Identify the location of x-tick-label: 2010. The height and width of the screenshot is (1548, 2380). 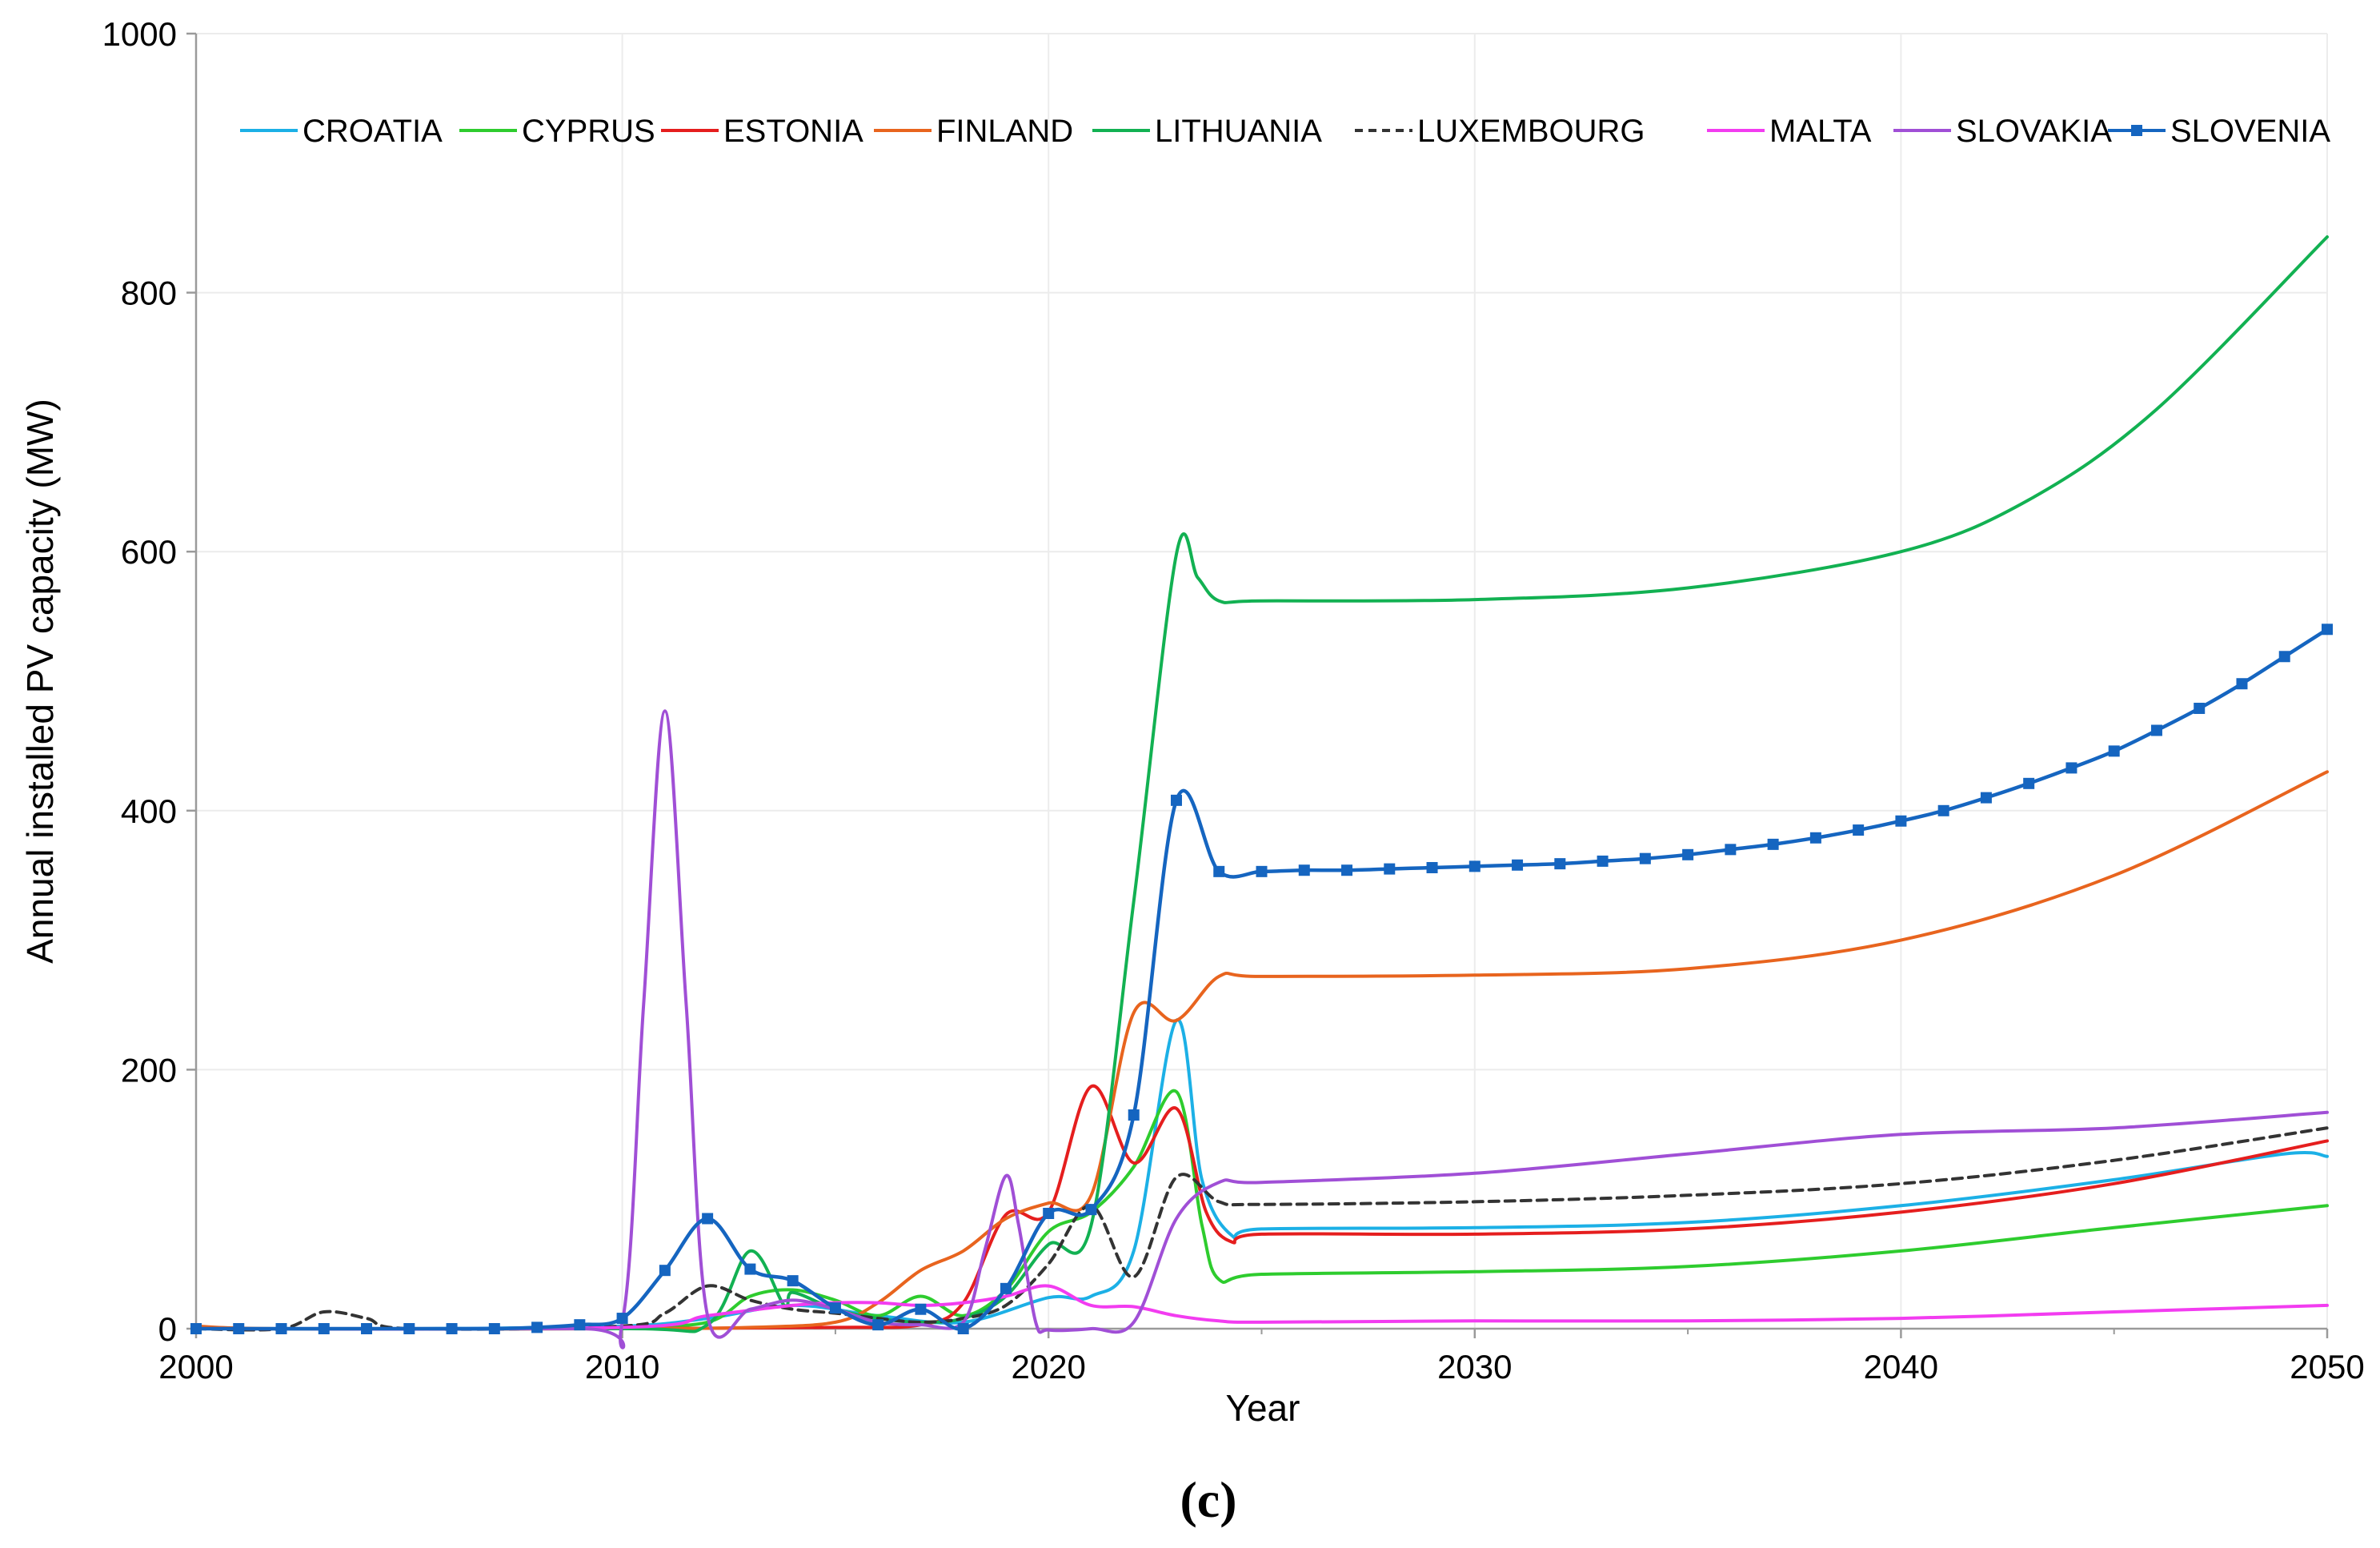
(622, 1367).